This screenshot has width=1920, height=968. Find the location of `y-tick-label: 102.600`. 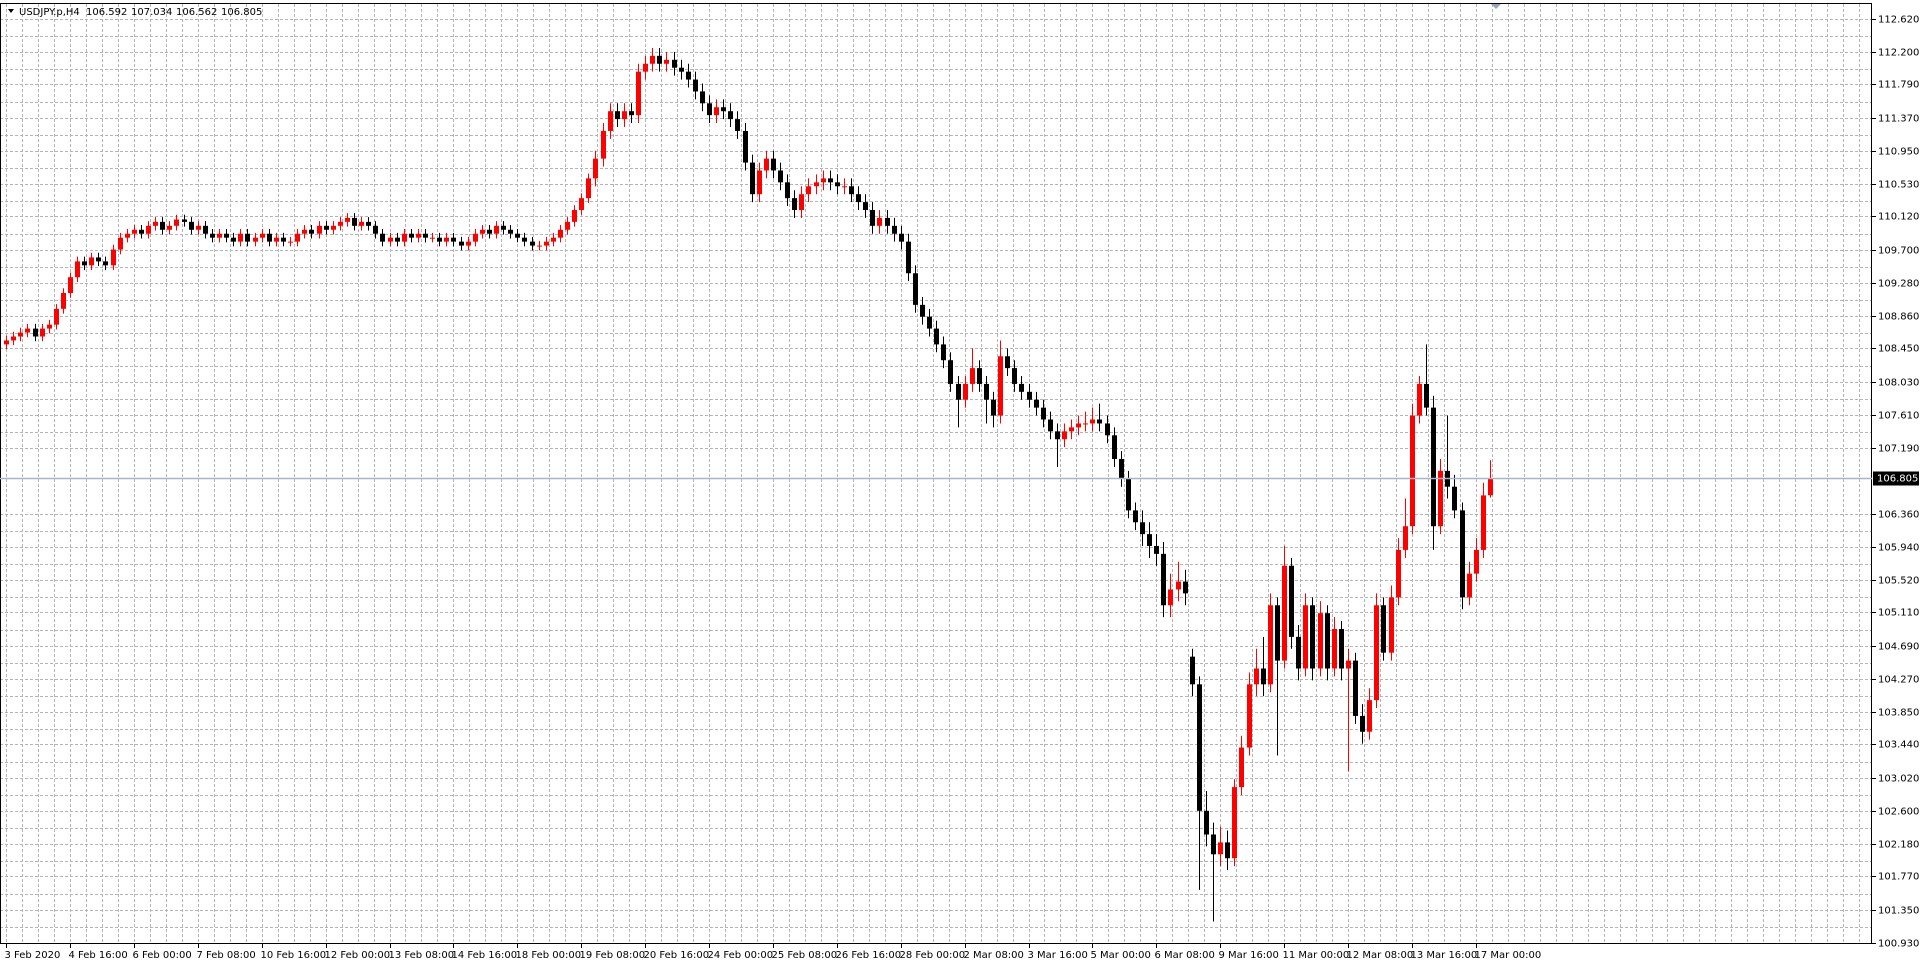

y-tick-label: 102.600 is located at coordinates (1898, 812).